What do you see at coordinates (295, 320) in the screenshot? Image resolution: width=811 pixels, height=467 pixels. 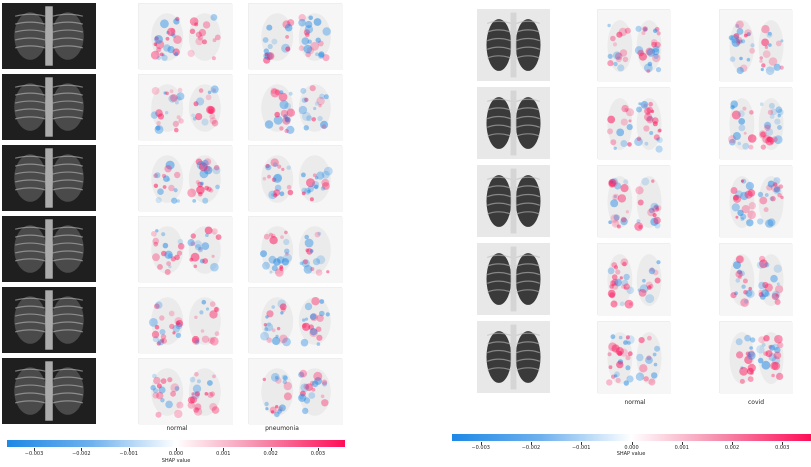 I see `left-shap-heatmap-row5-class2` at bounding box center [295, 320].